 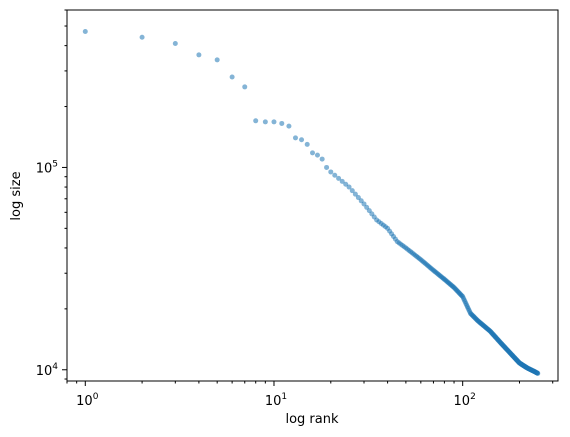 What do you see at coordinates (47, 370) in the screenshot?
I see `y-tick-label: 104` at bounding box center [47, 370].